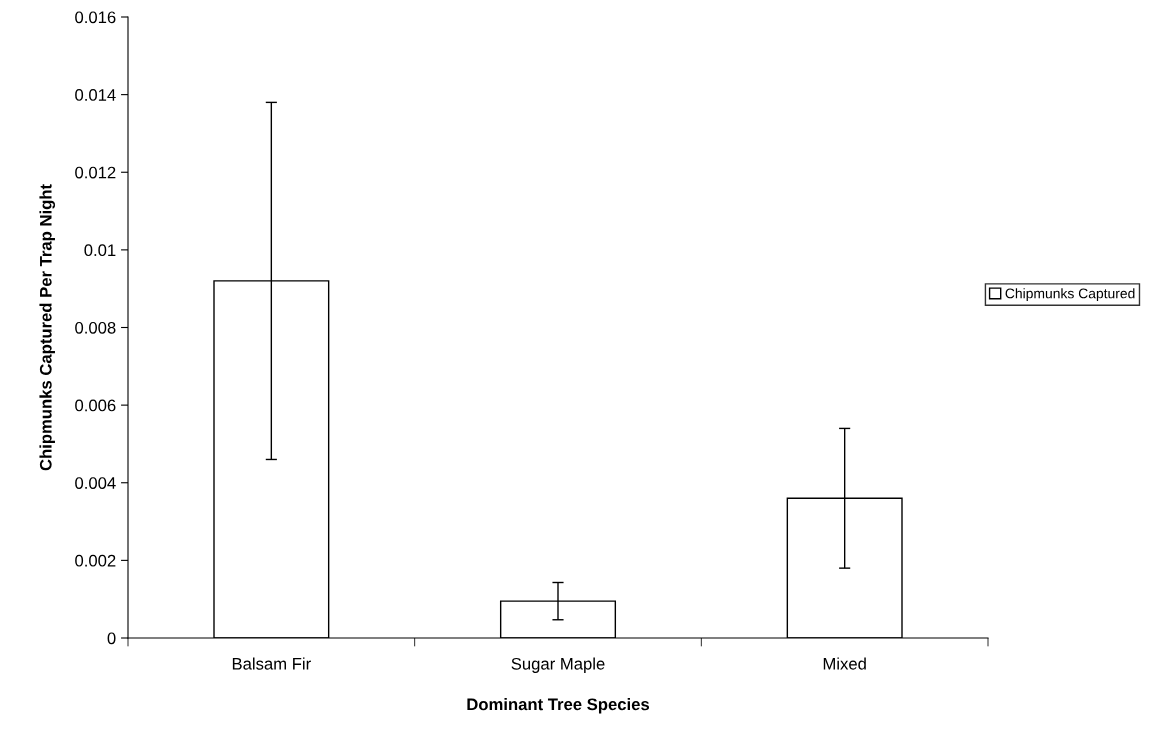 This screenshot has width=1154, height=730. Describe the element at coordinates (844, 663) in the screenshot. I see `x-tick-label: Mixed` at that location.